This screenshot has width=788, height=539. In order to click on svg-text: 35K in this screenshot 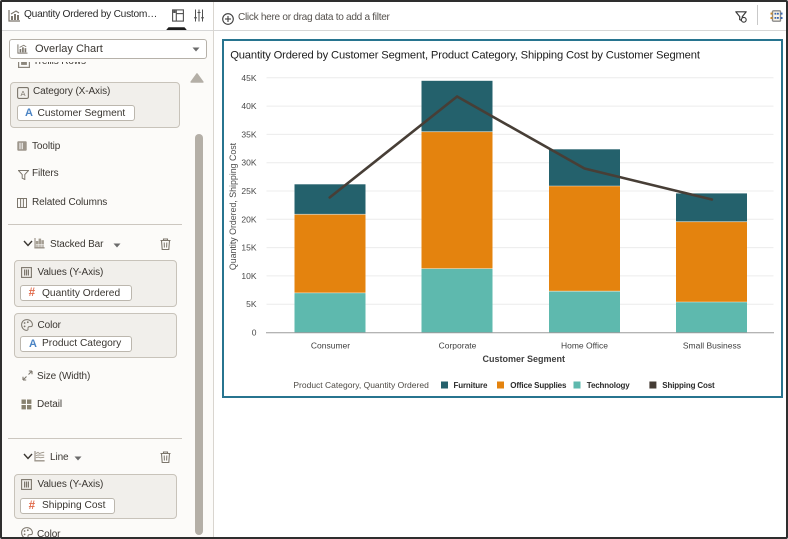, I will do `click(248, 134)`.